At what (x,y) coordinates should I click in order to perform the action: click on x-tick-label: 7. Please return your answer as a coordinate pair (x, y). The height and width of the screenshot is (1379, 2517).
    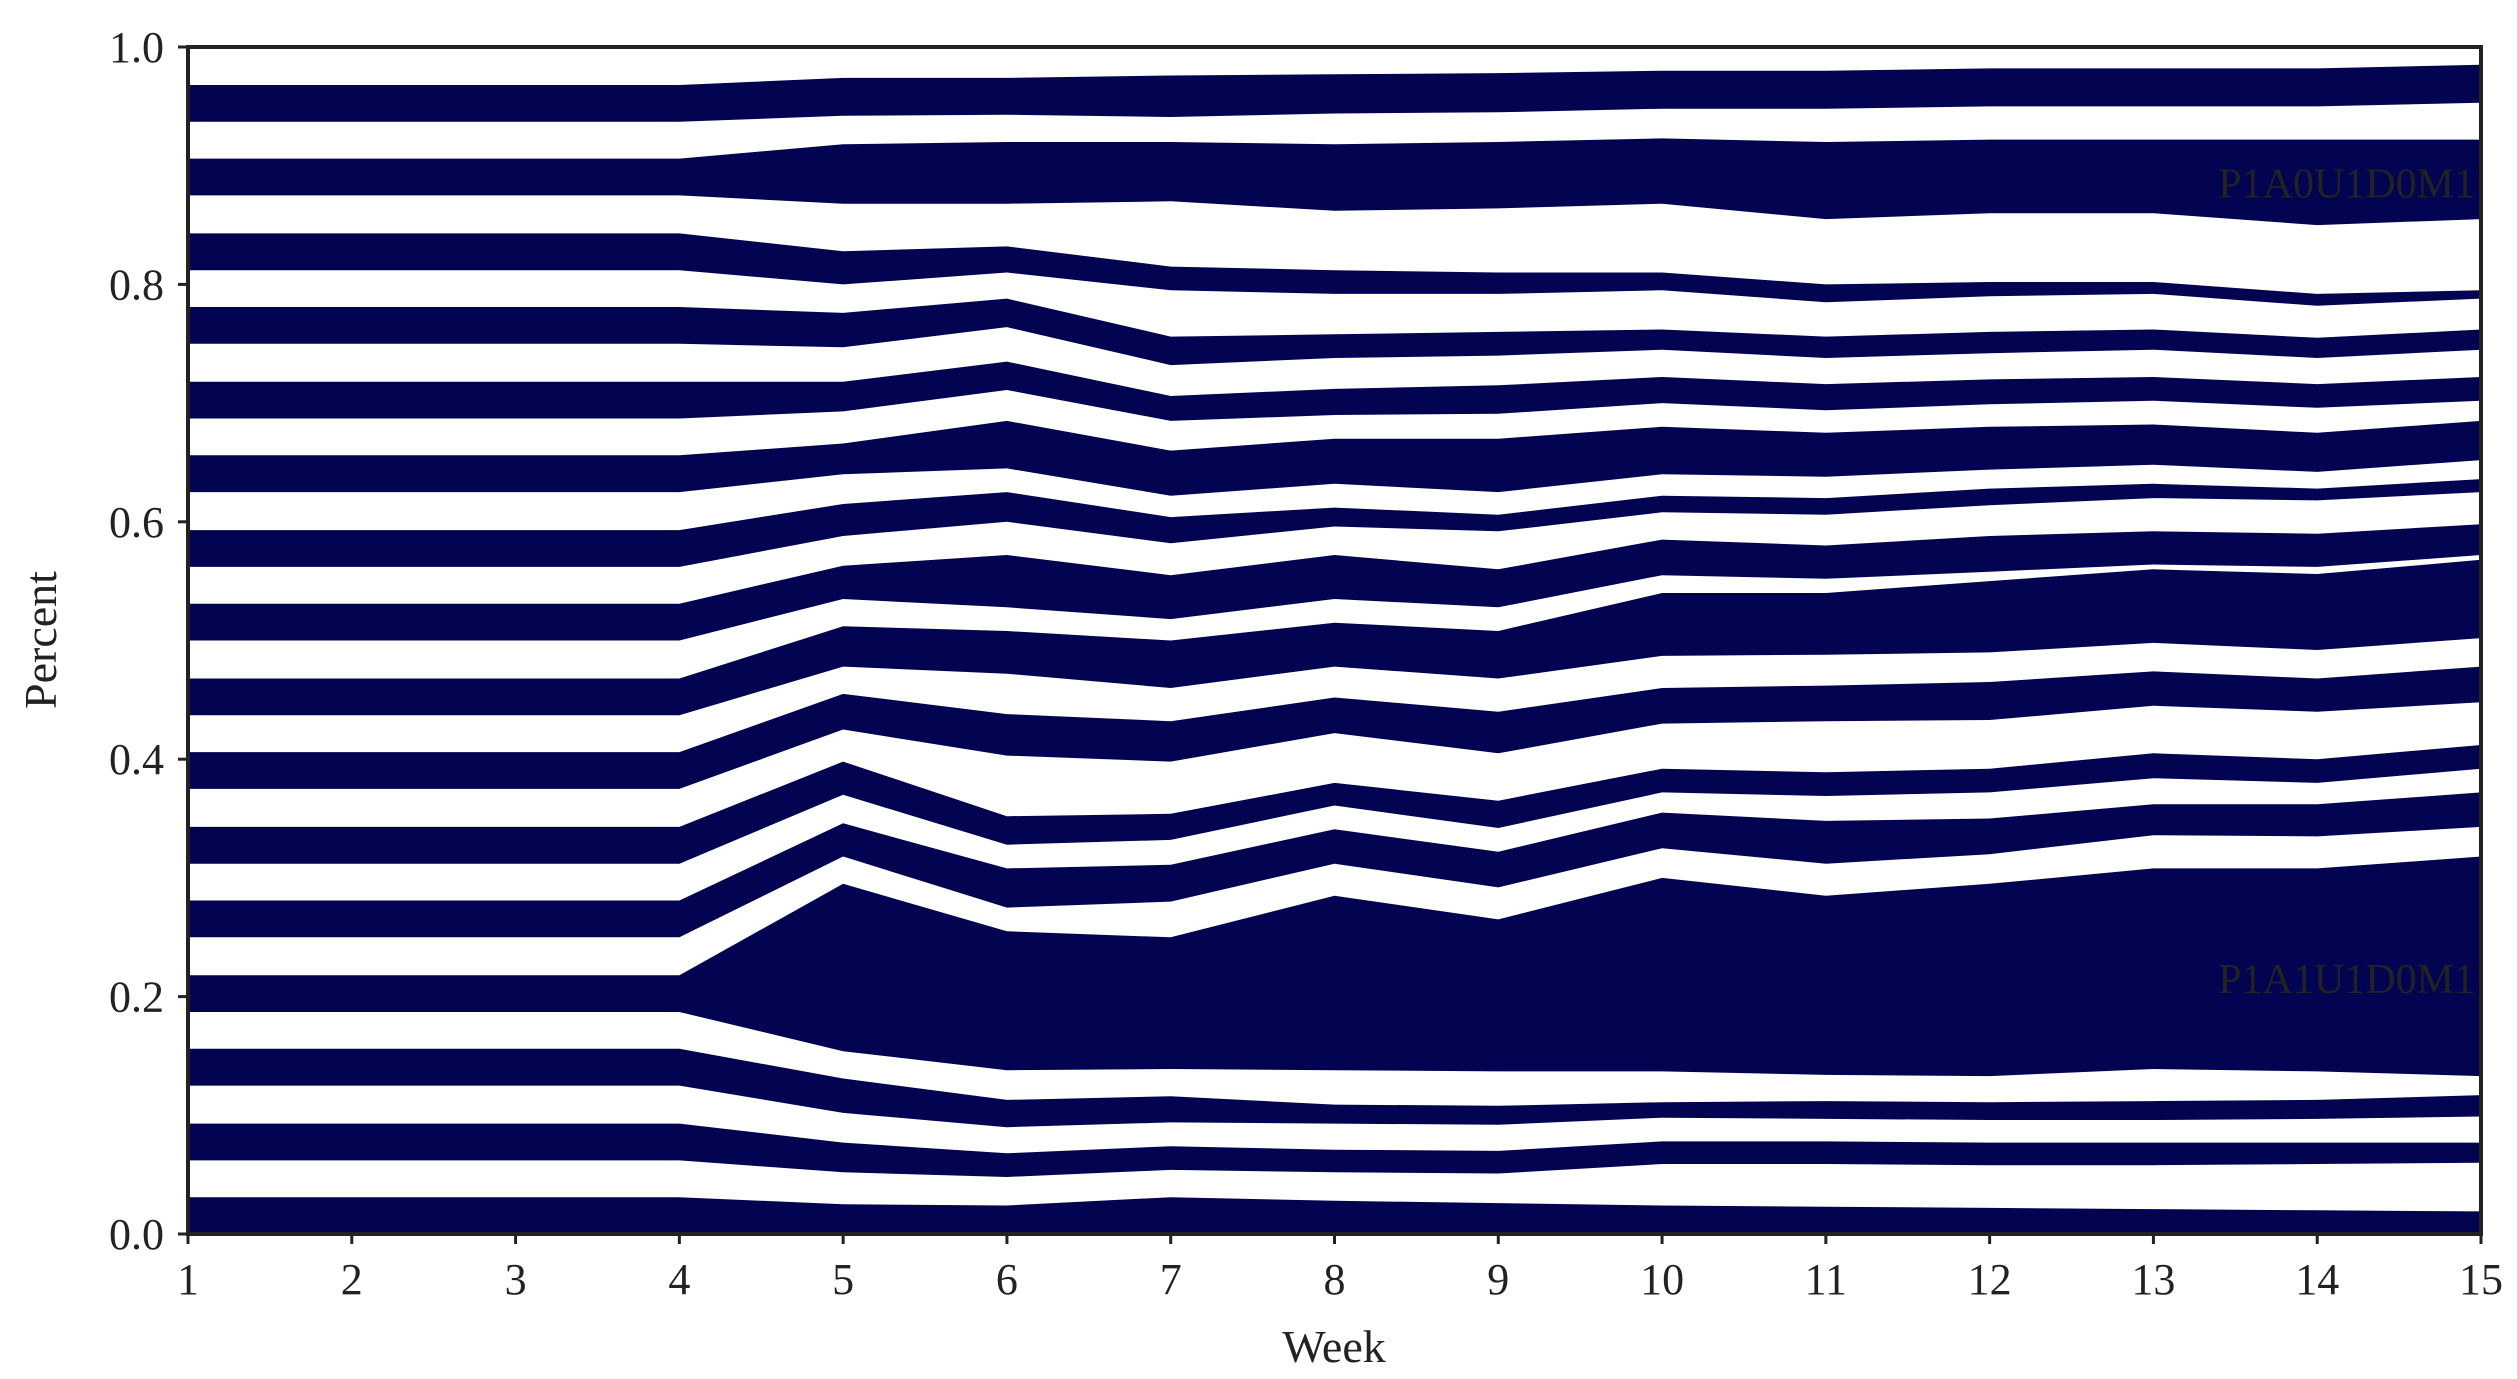
    Looking at the image, I should click on (1171, 1279).